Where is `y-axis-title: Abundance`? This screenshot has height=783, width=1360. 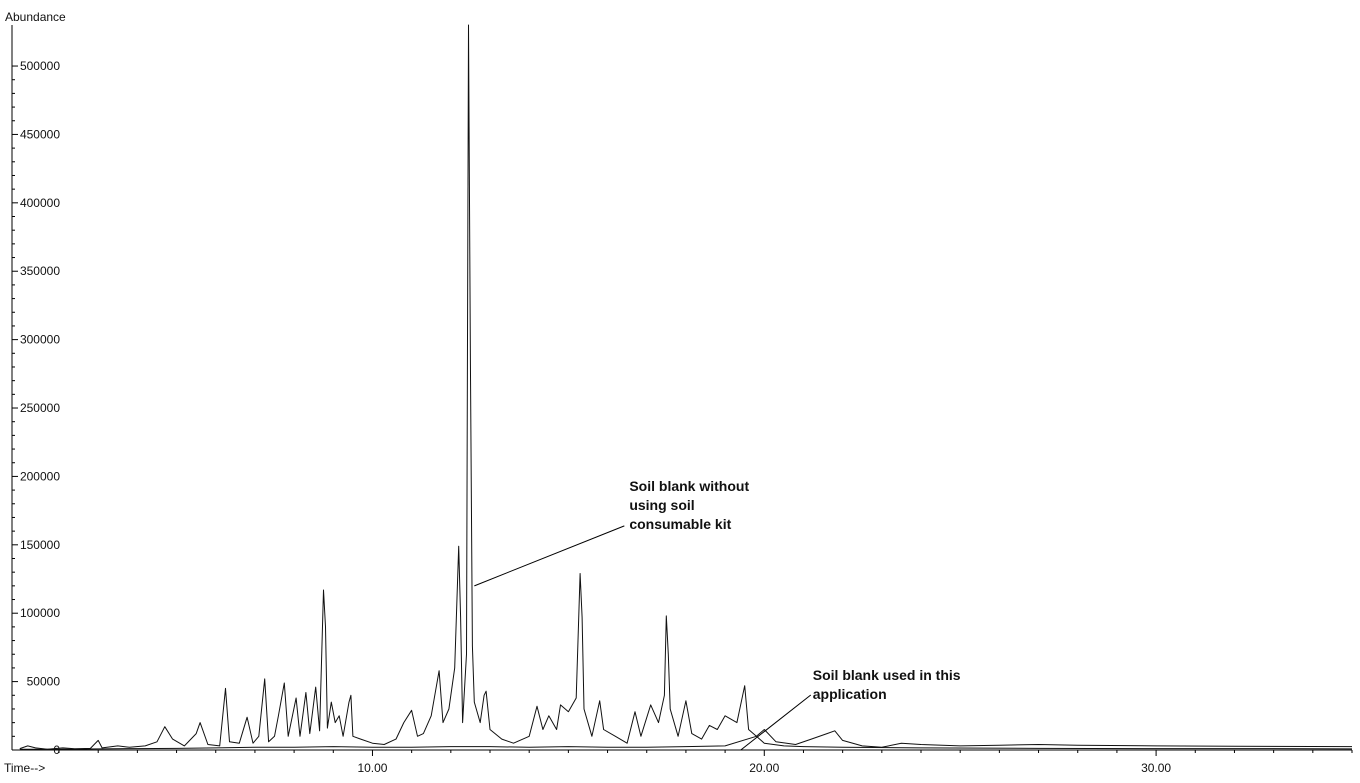 y-axis-title: Abundance is located at coordinates (35, 17).